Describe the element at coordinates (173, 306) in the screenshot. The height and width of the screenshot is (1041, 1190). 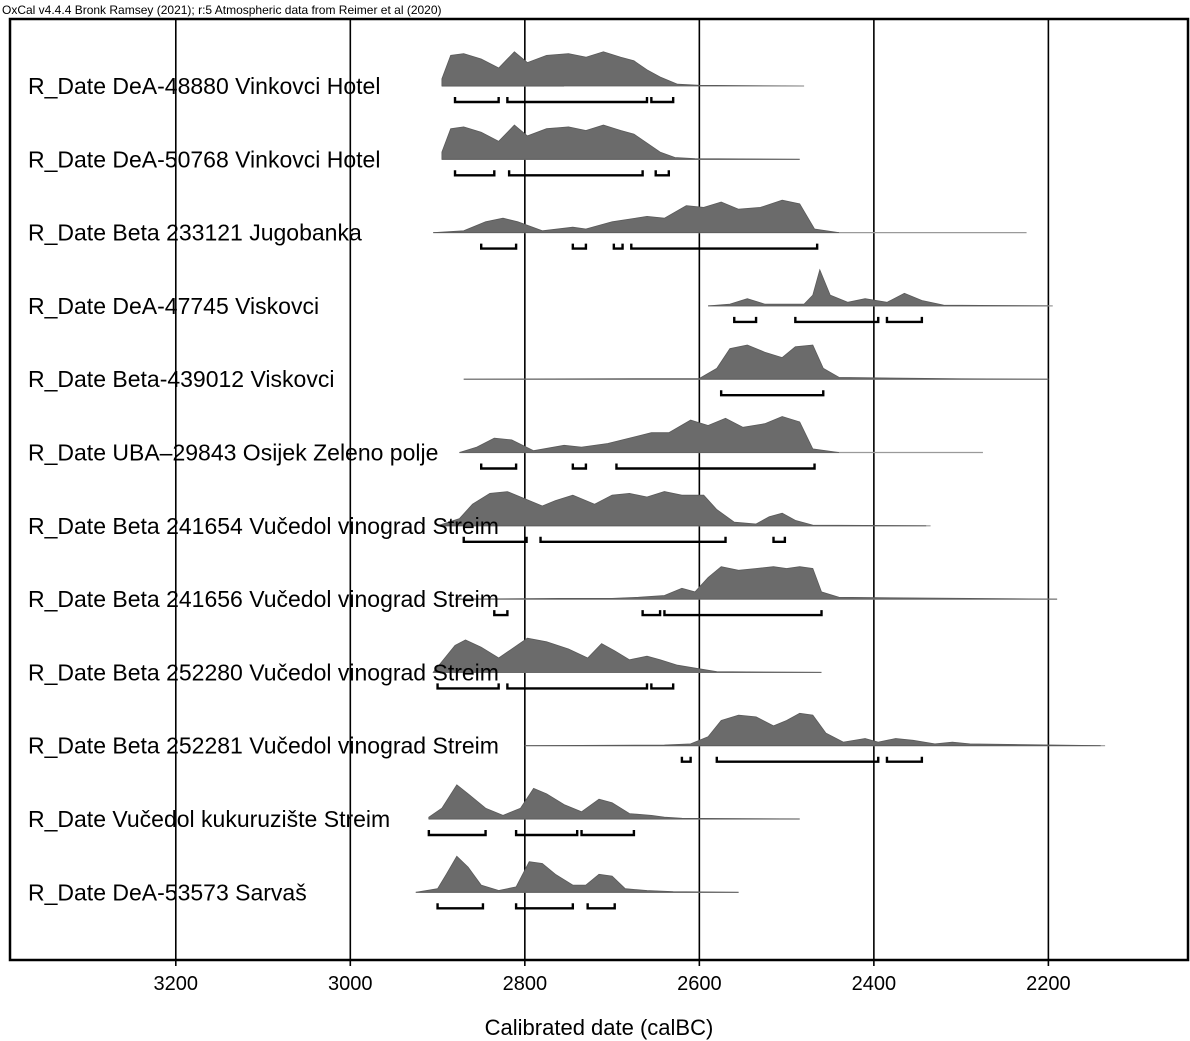
I see `series-label: R_Date DeA-47745 Viskovci` at that location.